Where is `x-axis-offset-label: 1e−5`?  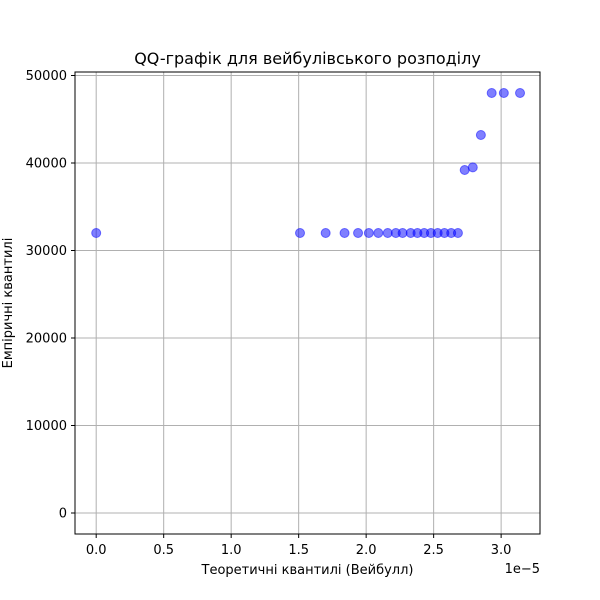 x-axis-offset-label: 1e−5 is located at coordinates (522, 569).